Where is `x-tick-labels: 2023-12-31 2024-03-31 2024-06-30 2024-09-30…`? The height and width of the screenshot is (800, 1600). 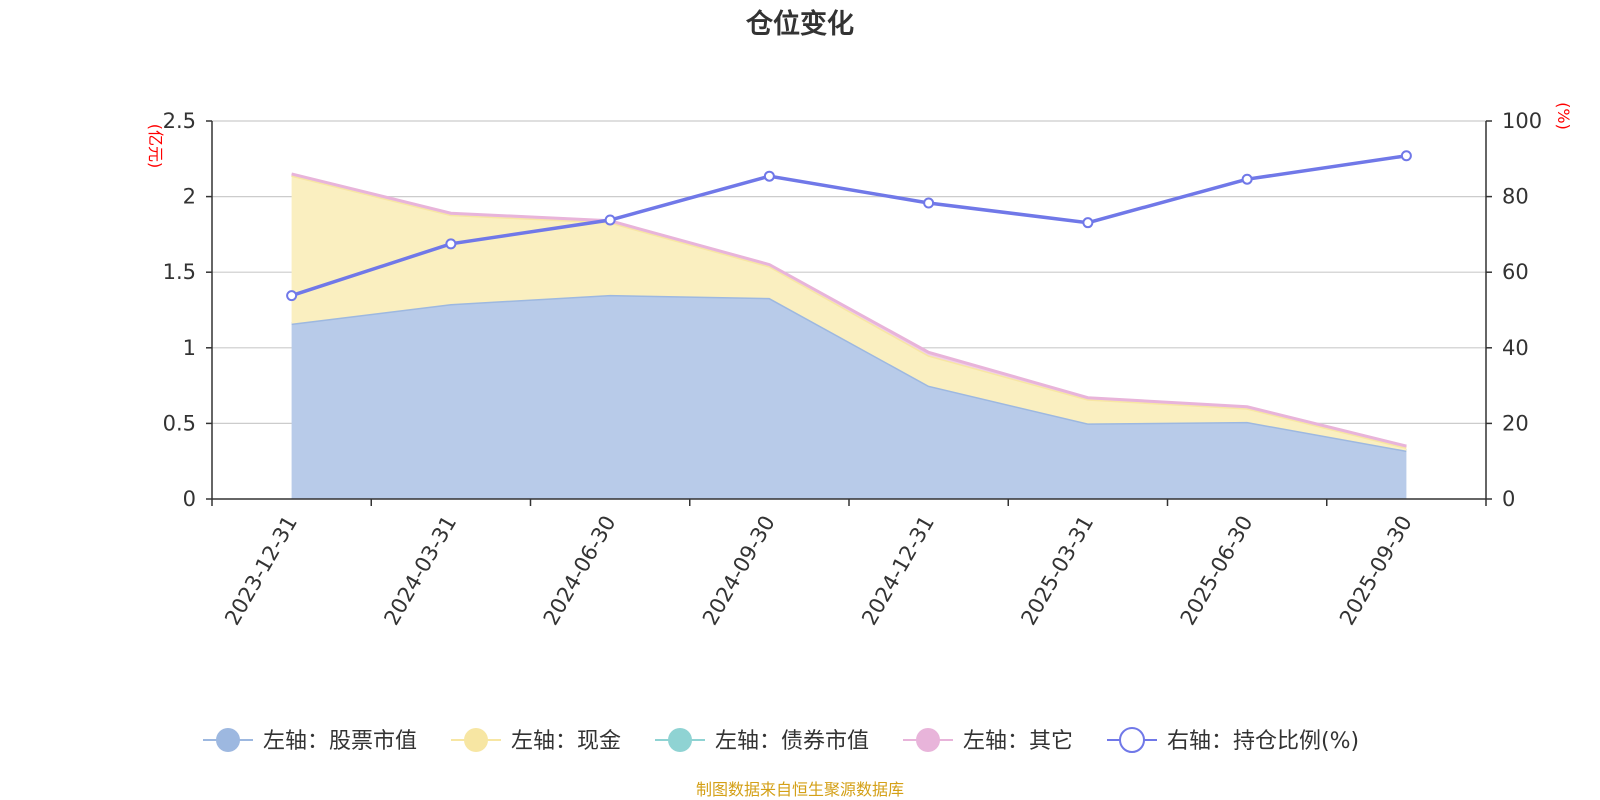
x-tick-labels: 2023-12-31 2024-03-31 2024-06-30 2024-09-30… is located at coordinates (818, 571).